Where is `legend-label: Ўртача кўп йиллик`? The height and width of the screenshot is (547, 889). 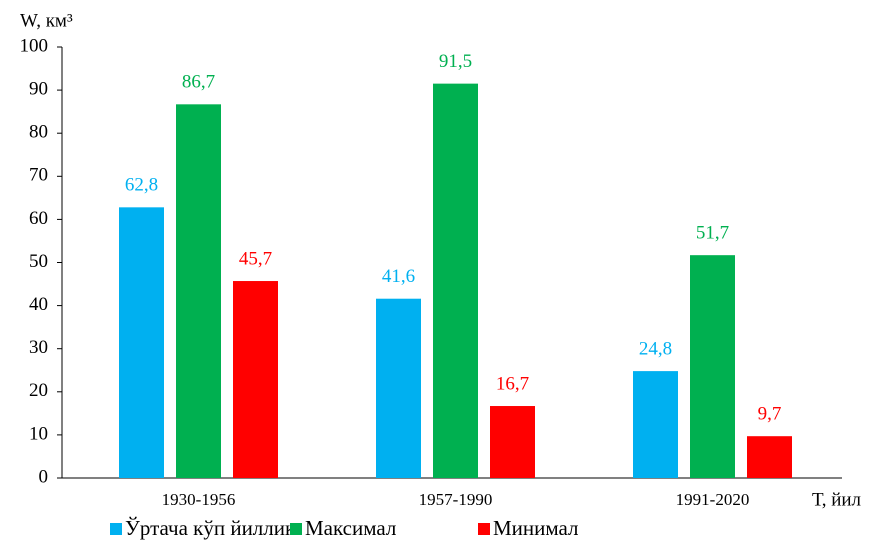 legend-label: Ўртача кўп йиллик is located at coordinates (210, 528).